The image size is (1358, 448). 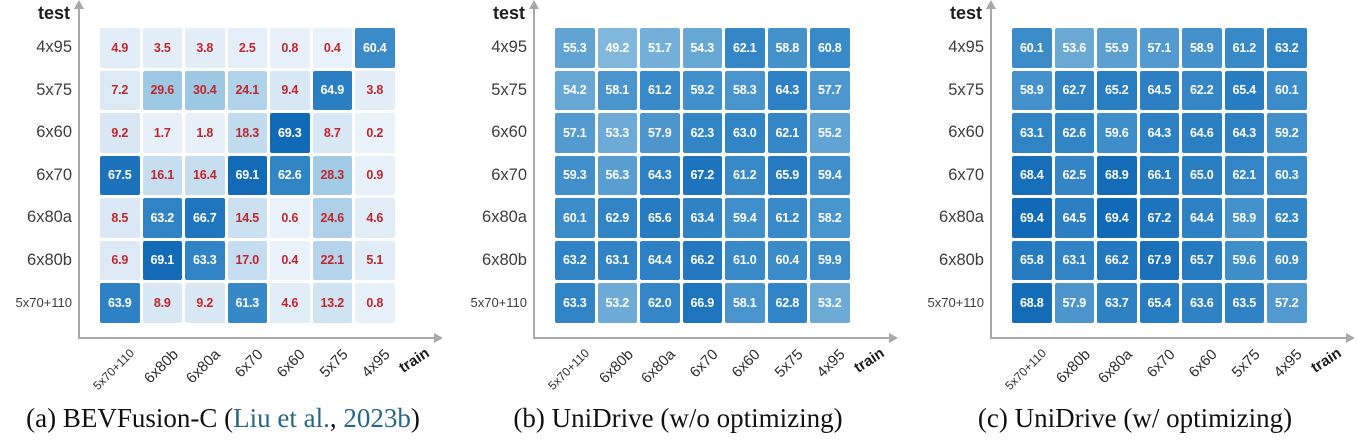 What do you see at coordinates (831, 364) in the screenshot?
I see `x-tick-label: 4x95` at bounding box center [831, 364].